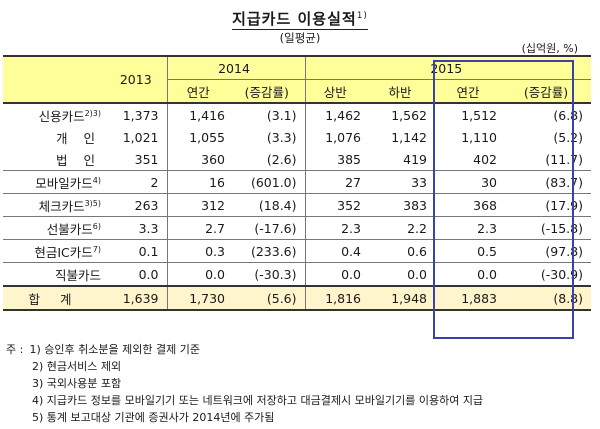 The width and height of the screenshot is (600, 429). What do you see at coordinates (199, 114) in the screenshot?
I see `cell-2014-annual: 1,416` at bounding box center [199, 114].